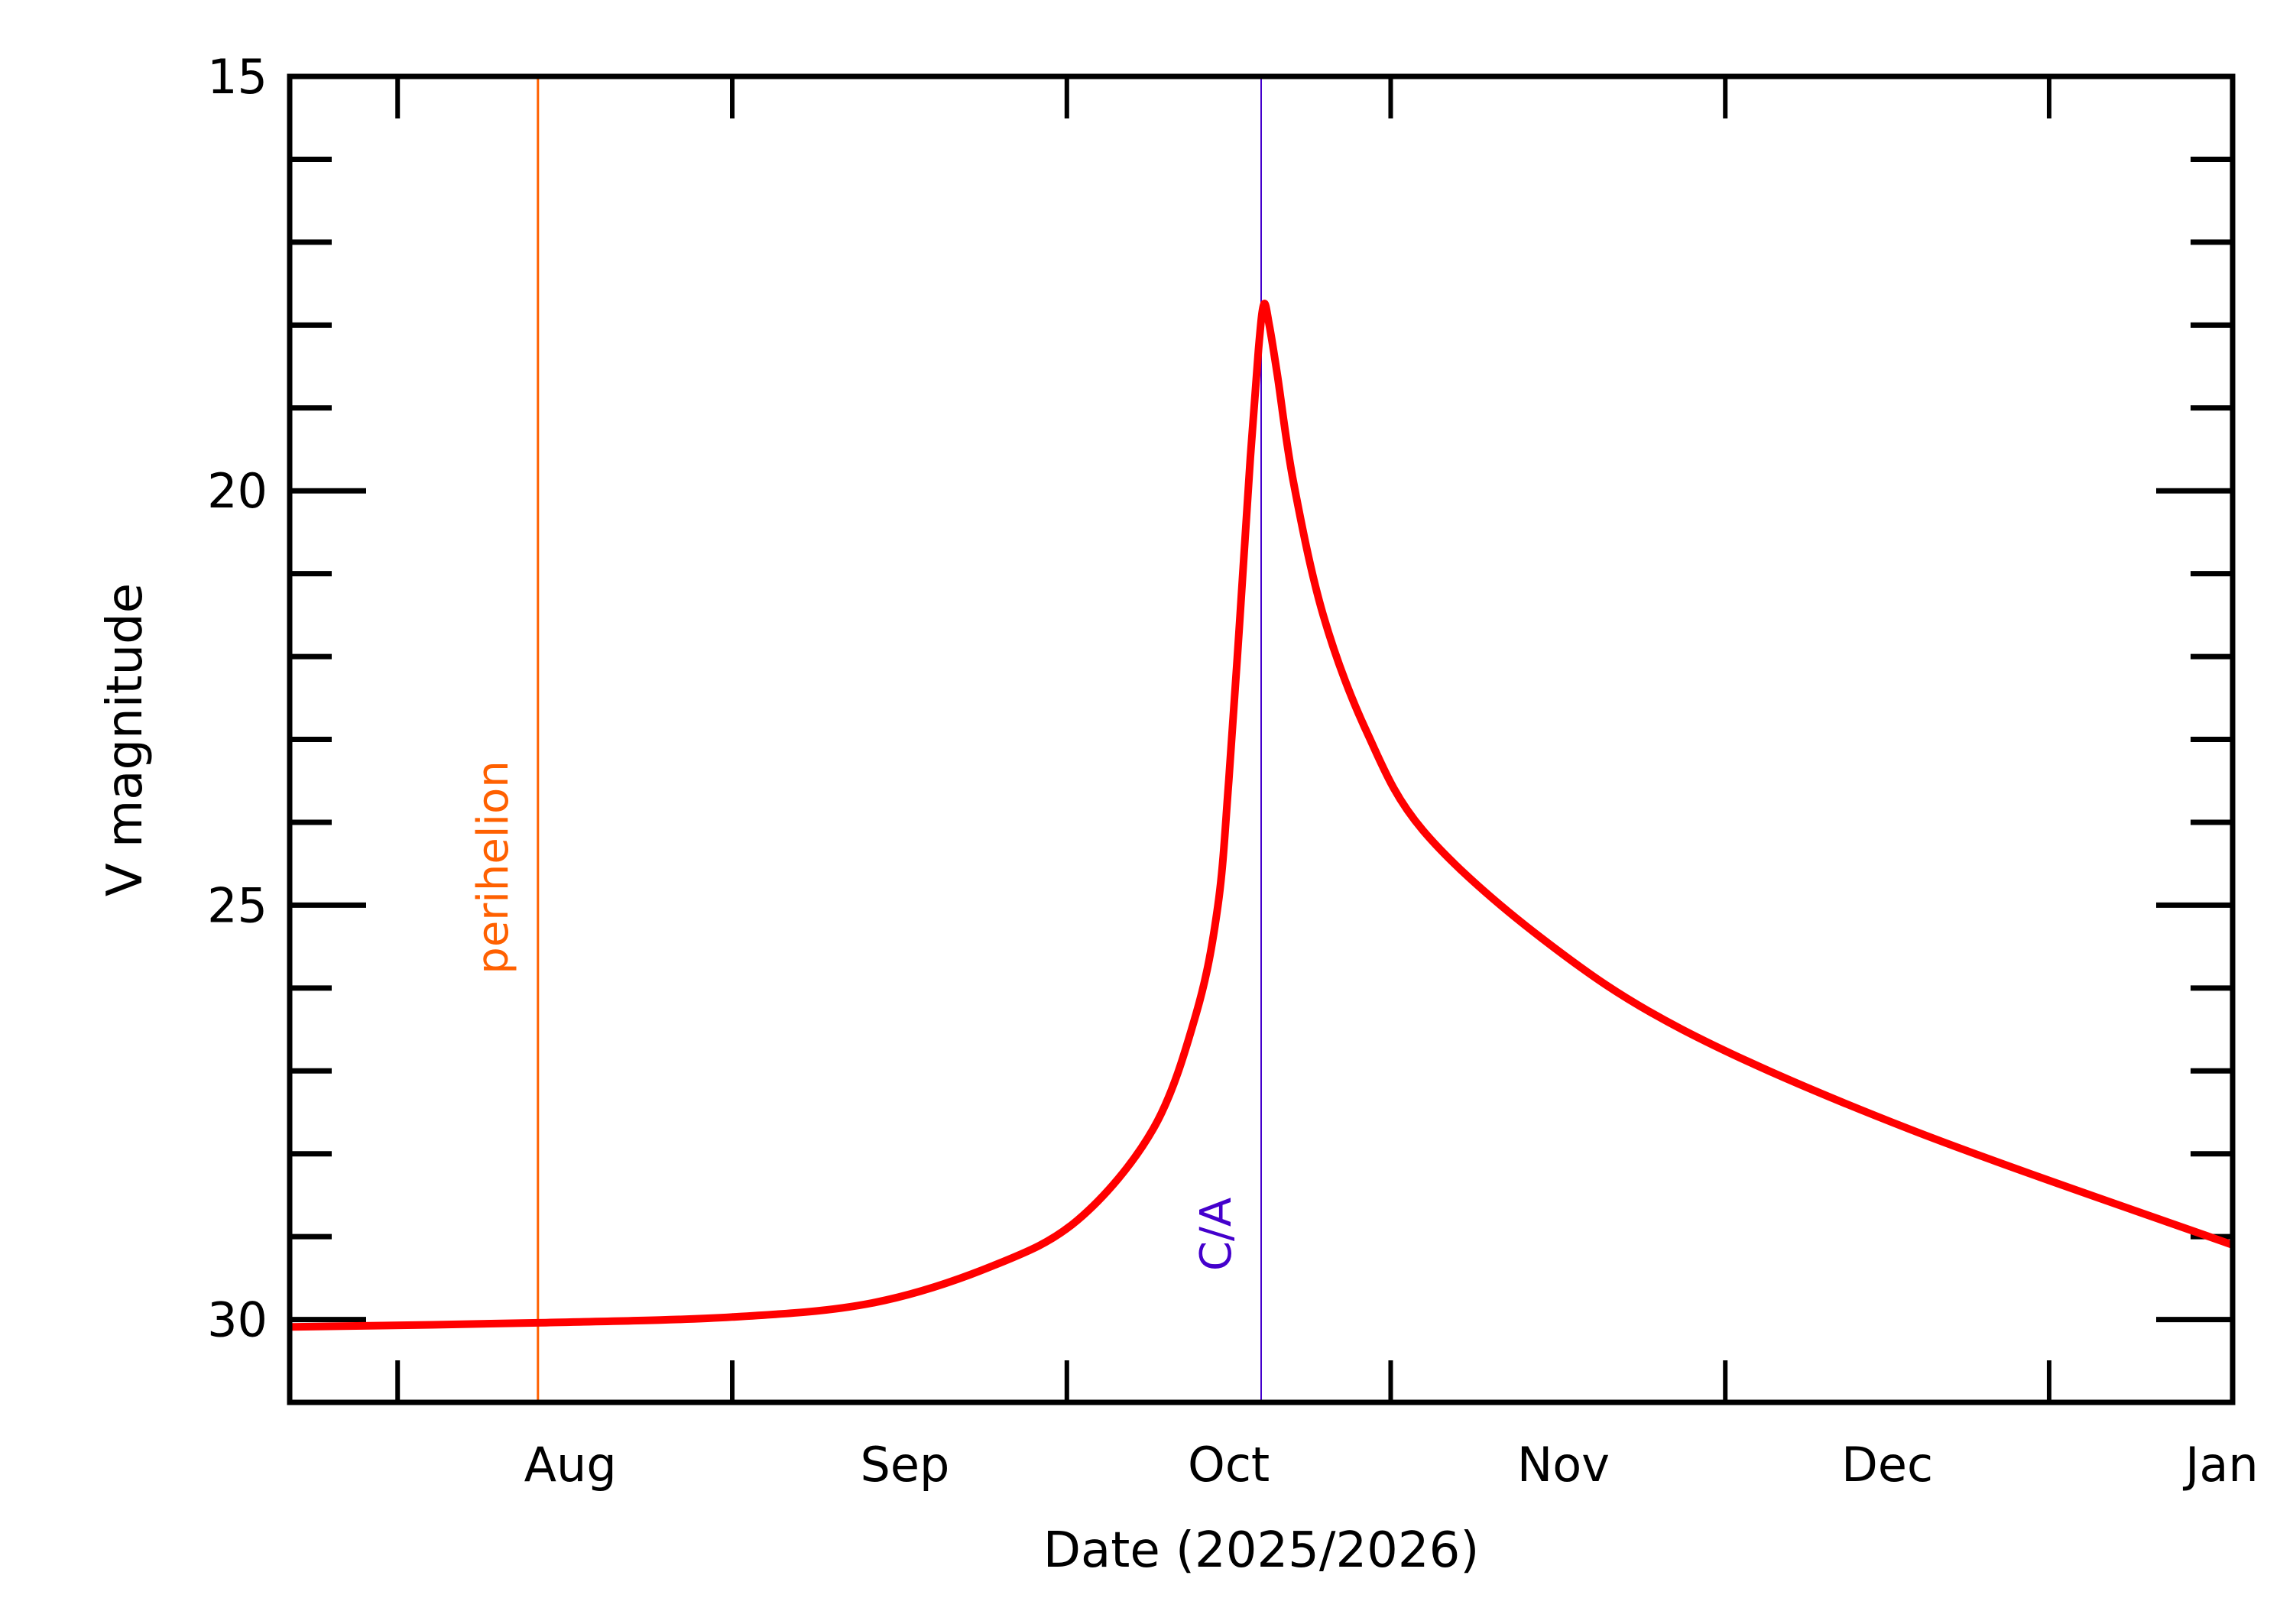  What do you see at coordinates (2220, 1465) in the screenshot?
I see `x-tick-label: Jan` at bounding box center [2220, 1465].